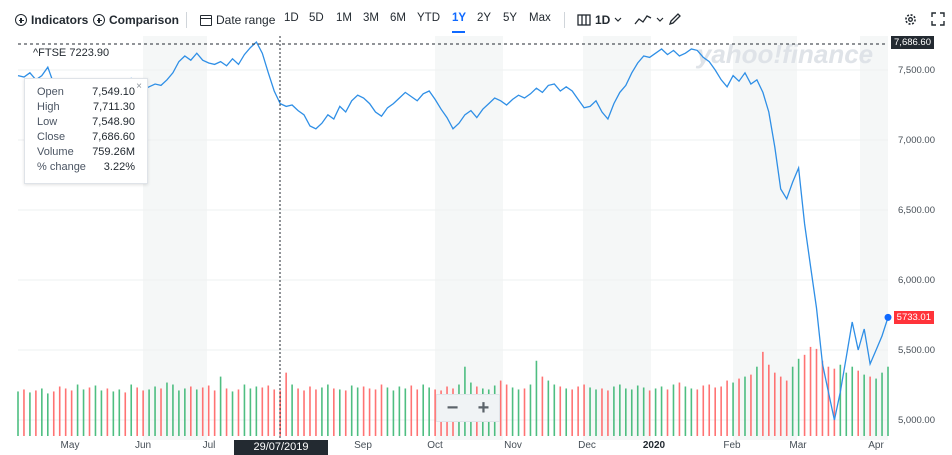 The height and width of the screenshot is (455, 952). I want to click on last-price-dot, so click(888, 317).